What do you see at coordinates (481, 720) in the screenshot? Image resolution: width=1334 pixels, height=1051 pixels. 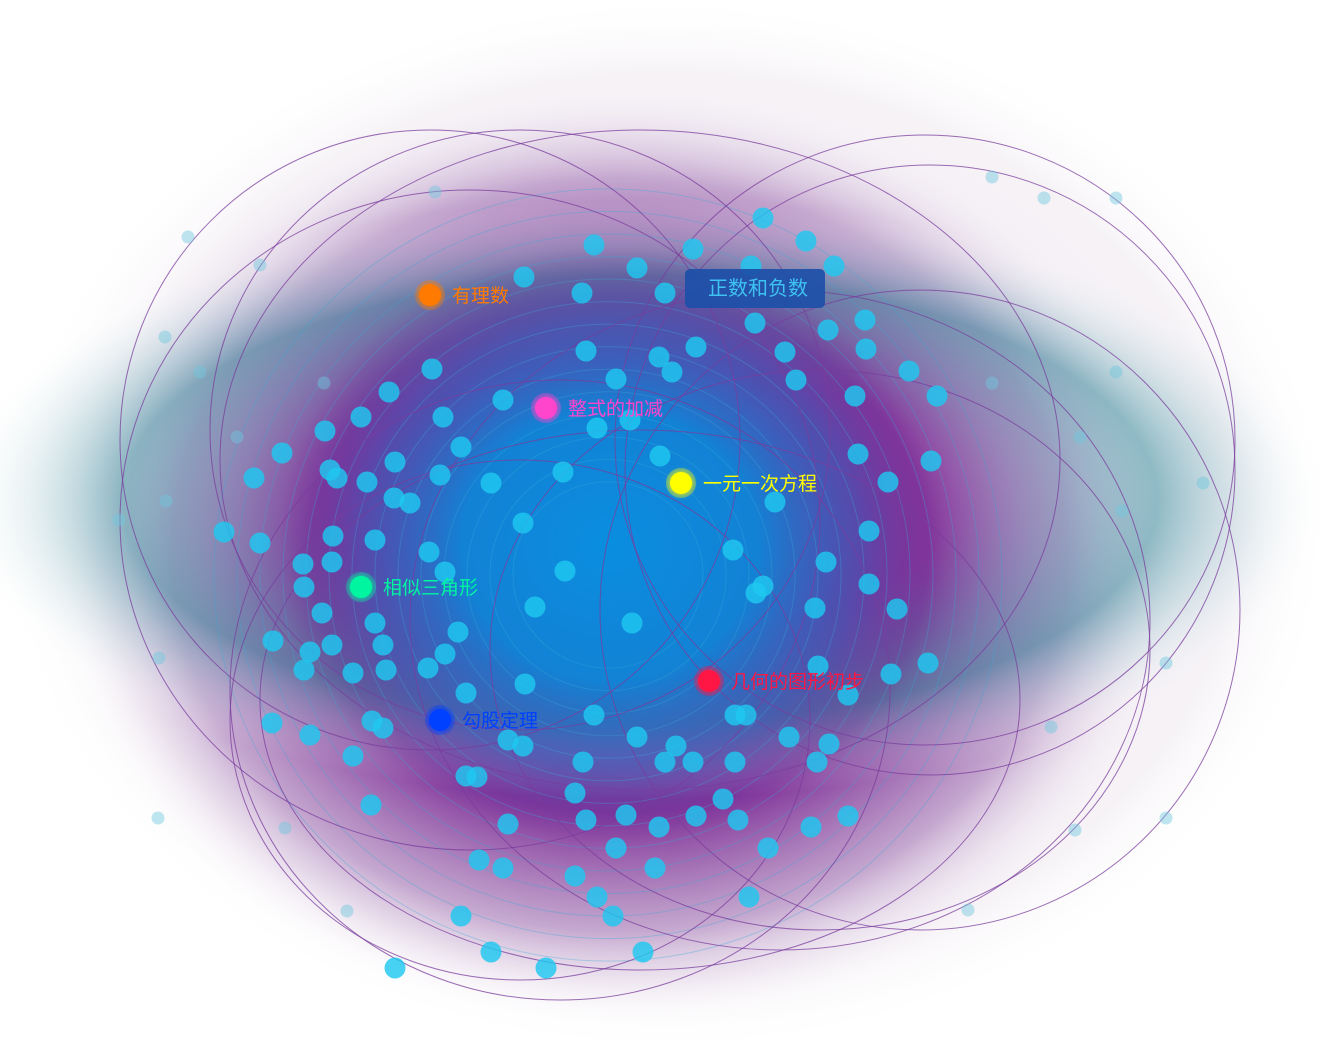 I see `concept-node-pythagorean: 勾股定理` at bounding box center [481, 720].